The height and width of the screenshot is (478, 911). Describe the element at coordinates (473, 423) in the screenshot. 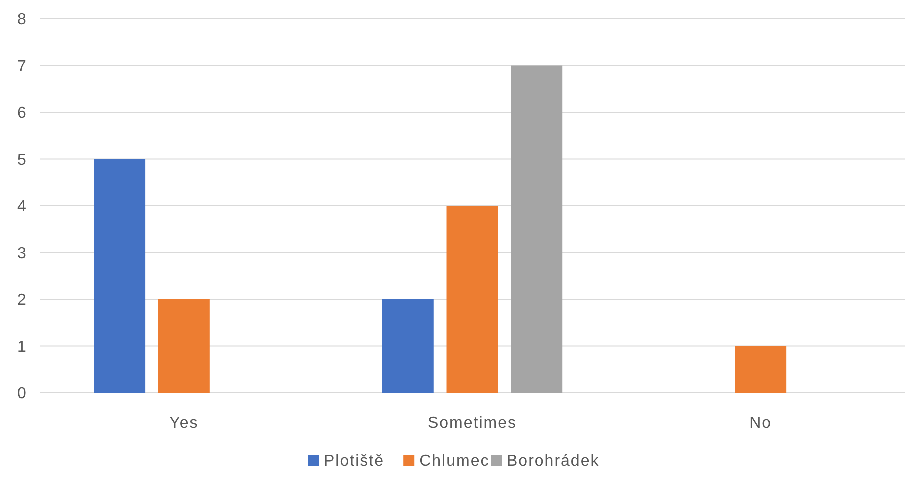

I see `x-tick-label: Sometimes` at that location.